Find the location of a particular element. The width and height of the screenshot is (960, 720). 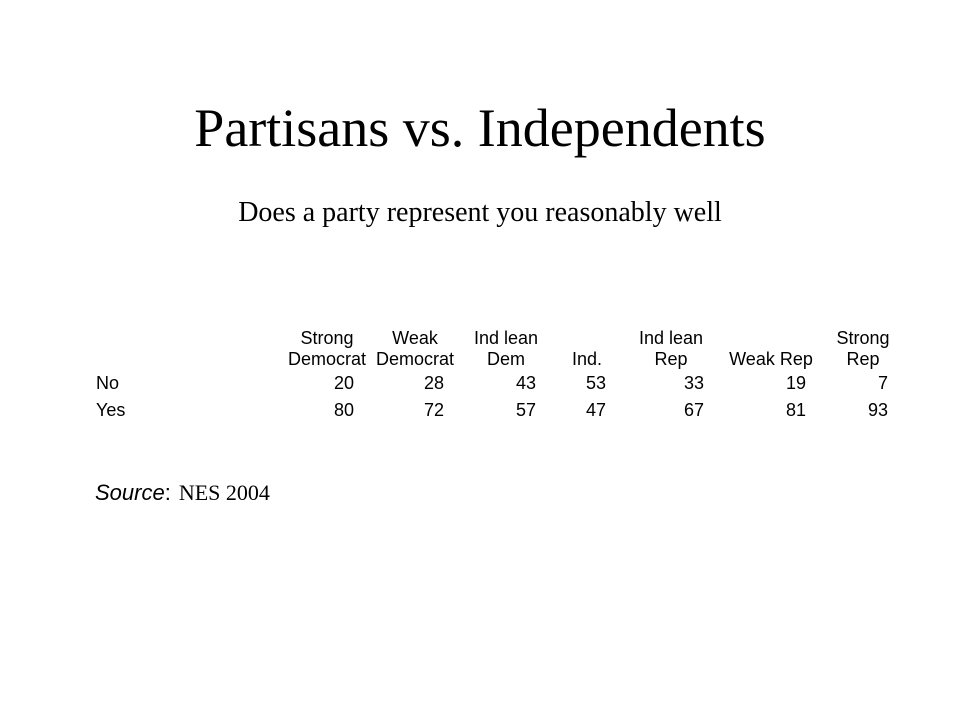

column-header: Strong Rep is located at coordinates (863, 349).